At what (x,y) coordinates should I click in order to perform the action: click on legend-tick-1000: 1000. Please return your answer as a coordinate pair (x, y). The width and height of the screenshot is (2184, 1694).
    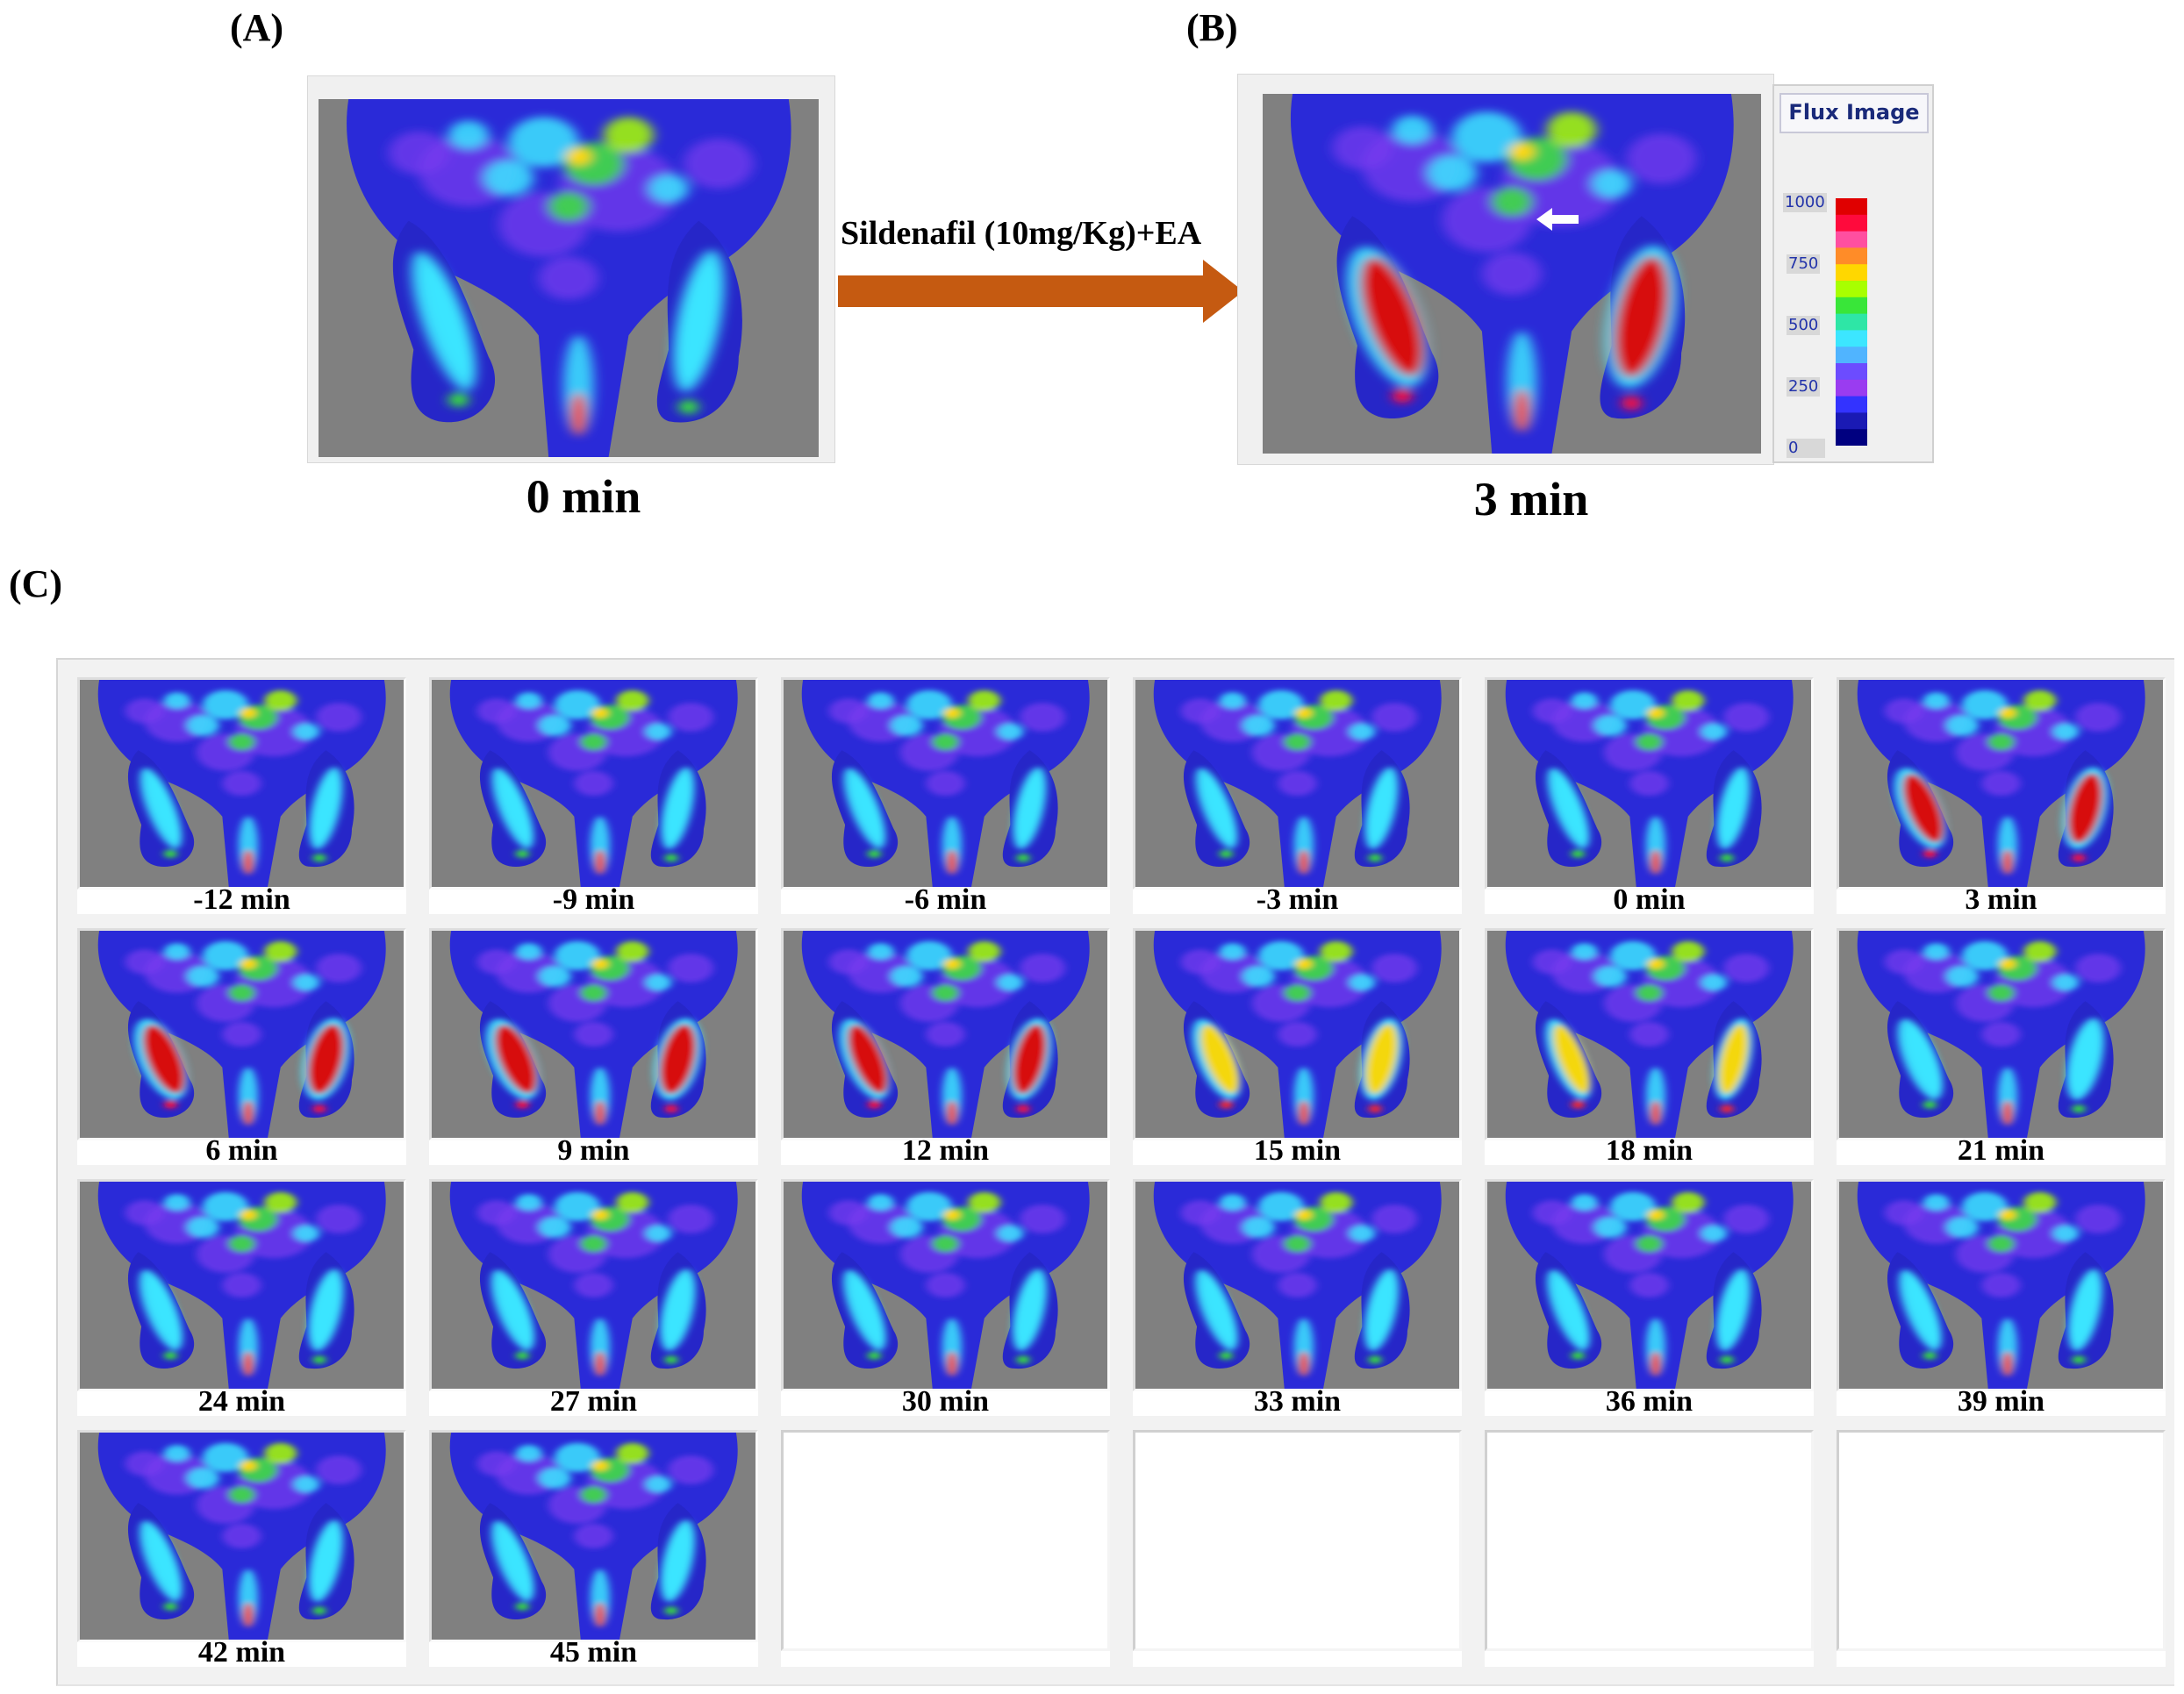
    Looking at the image, I should click on (1805, 202).